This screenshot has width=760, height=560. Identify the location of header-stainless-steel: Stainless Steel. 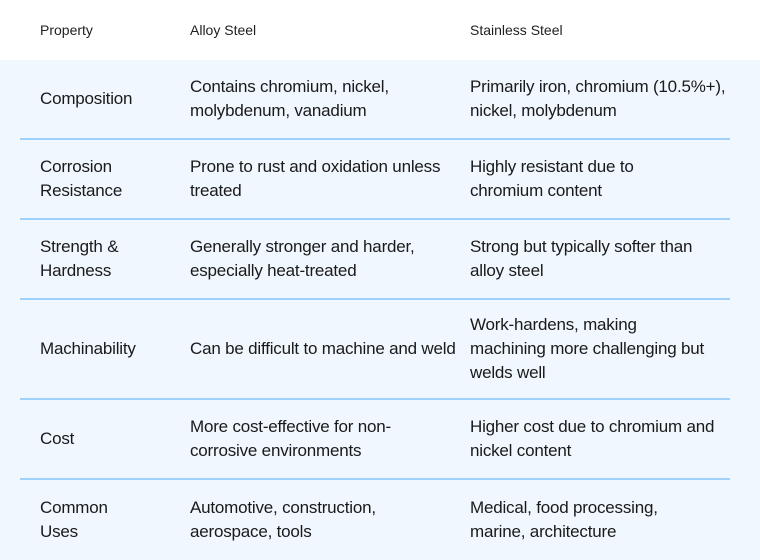
(516, 30).